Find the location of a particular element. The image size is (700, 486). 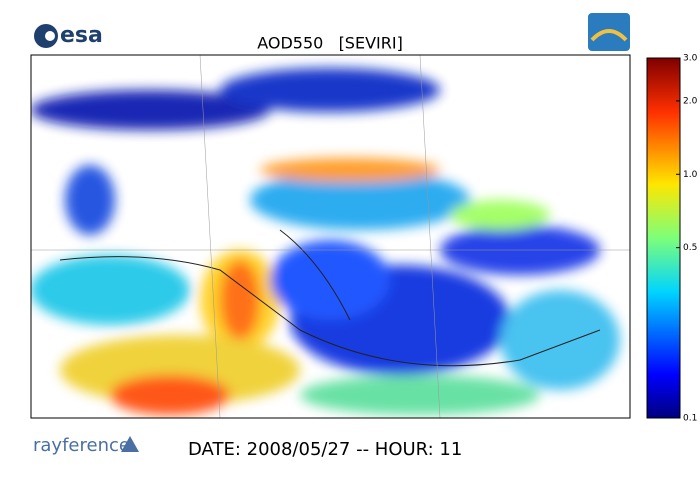

colorbar-tick-label: 0.1 is located at coordinates (690, 419).